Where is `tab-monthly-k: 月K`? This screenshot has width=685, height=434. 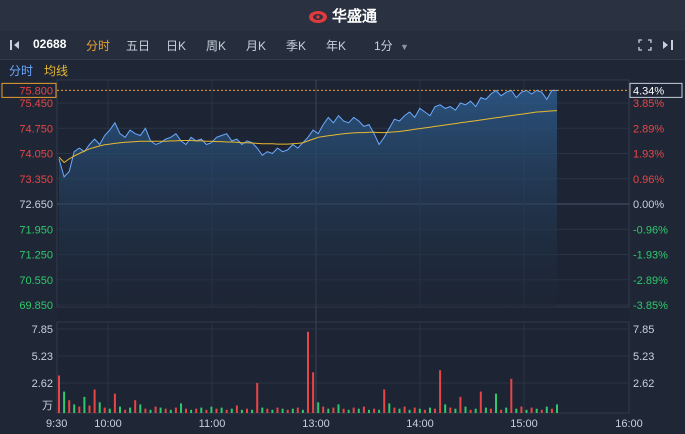 tab-monthly-k: 月K is located at coordinates (256, 46).